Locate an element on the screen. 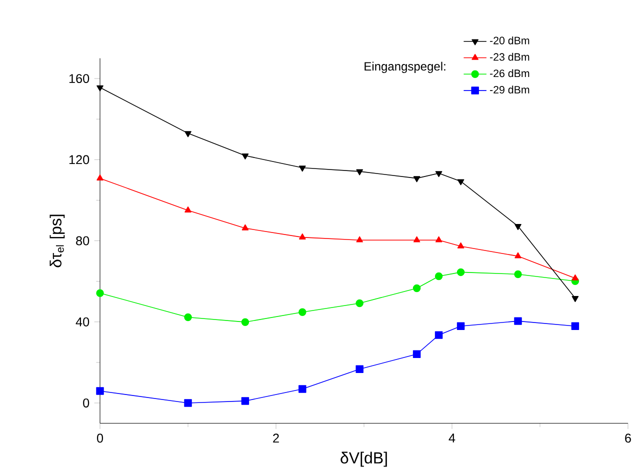 This screenshot has height=468, width=640. y-tick-label: 0 is located at coordinates (86, 403).